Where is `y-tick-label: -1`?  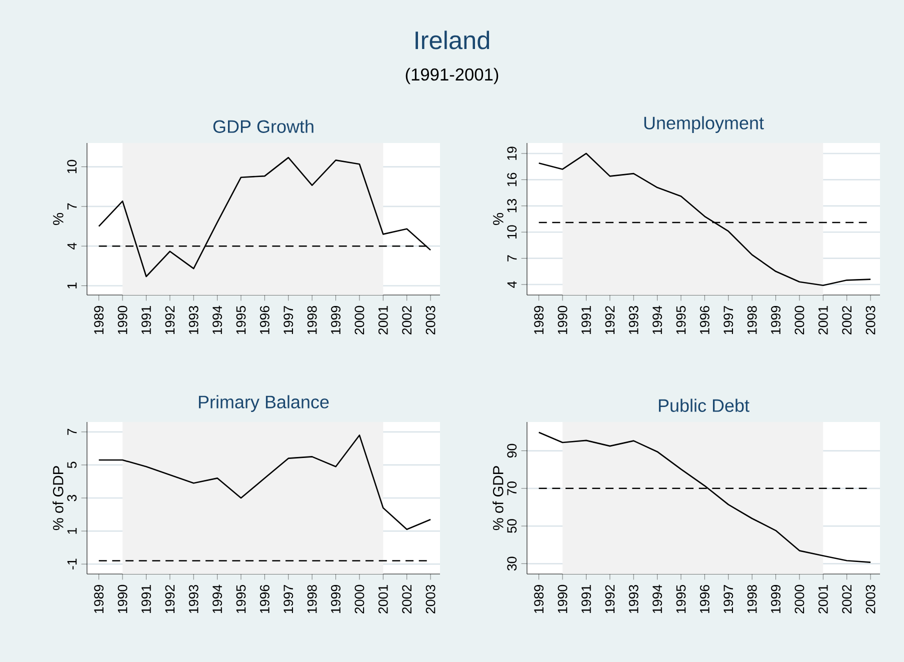
y-tick-label: -1 is located at coordinates (72, 564).